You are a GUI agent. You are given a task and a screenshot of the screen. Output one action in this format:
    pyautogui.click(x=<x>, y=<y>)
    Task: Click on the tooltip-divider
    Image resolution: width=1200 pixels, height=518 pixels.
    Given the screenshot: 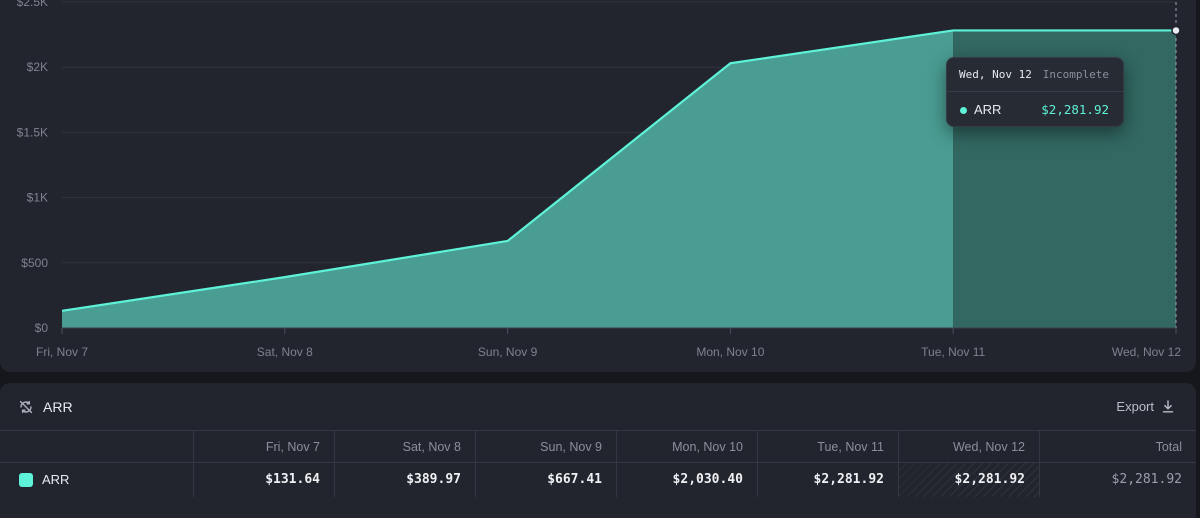 What is the action you would take?
    pyautogui.click(x=1035, y=91)
    